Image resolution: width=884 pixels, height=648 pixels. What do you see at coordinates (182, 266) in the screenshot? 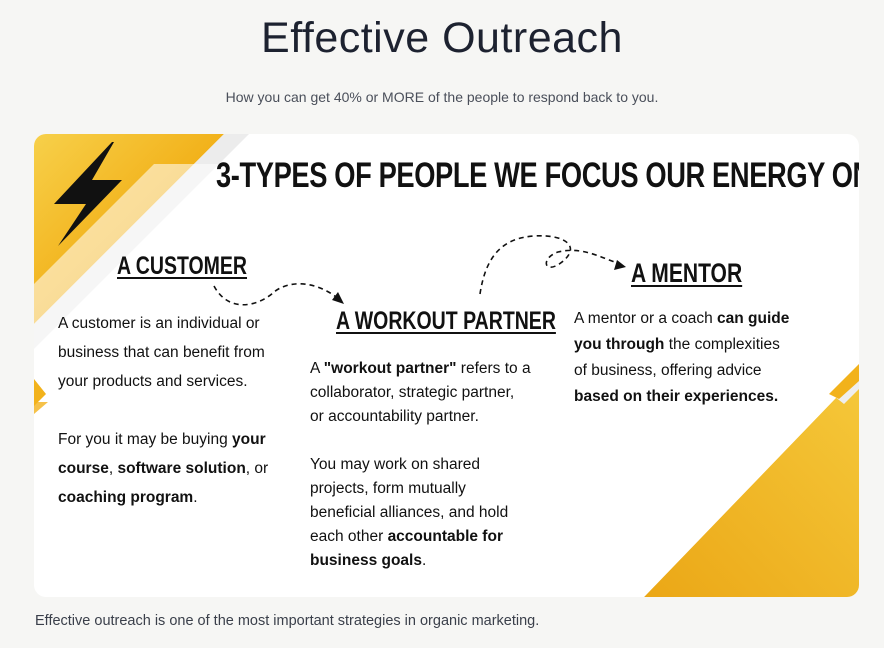
I see `customer-heading: A CUSTOMER` at bounding box center [182, 266].